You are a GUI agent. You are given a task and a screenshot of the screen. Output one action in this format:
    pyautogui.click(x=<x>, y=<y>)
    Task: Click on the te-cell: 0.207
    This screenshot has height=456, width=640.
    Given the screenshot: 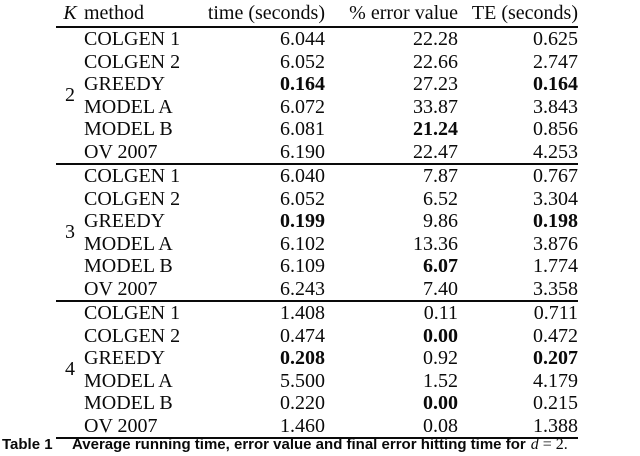 What is the action you would take?
    pyautogui.click(x=555, y=358)
    